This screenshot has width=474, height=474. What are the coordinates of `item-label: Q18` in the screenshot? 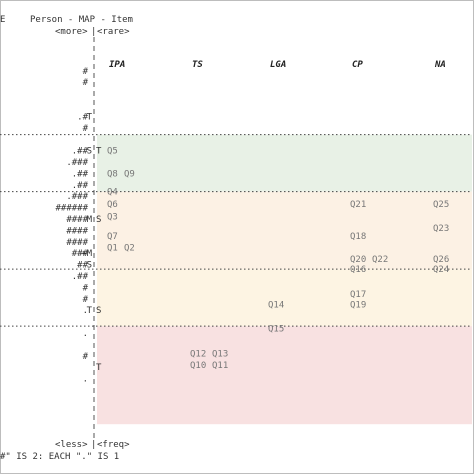 It's located at (358, 237).